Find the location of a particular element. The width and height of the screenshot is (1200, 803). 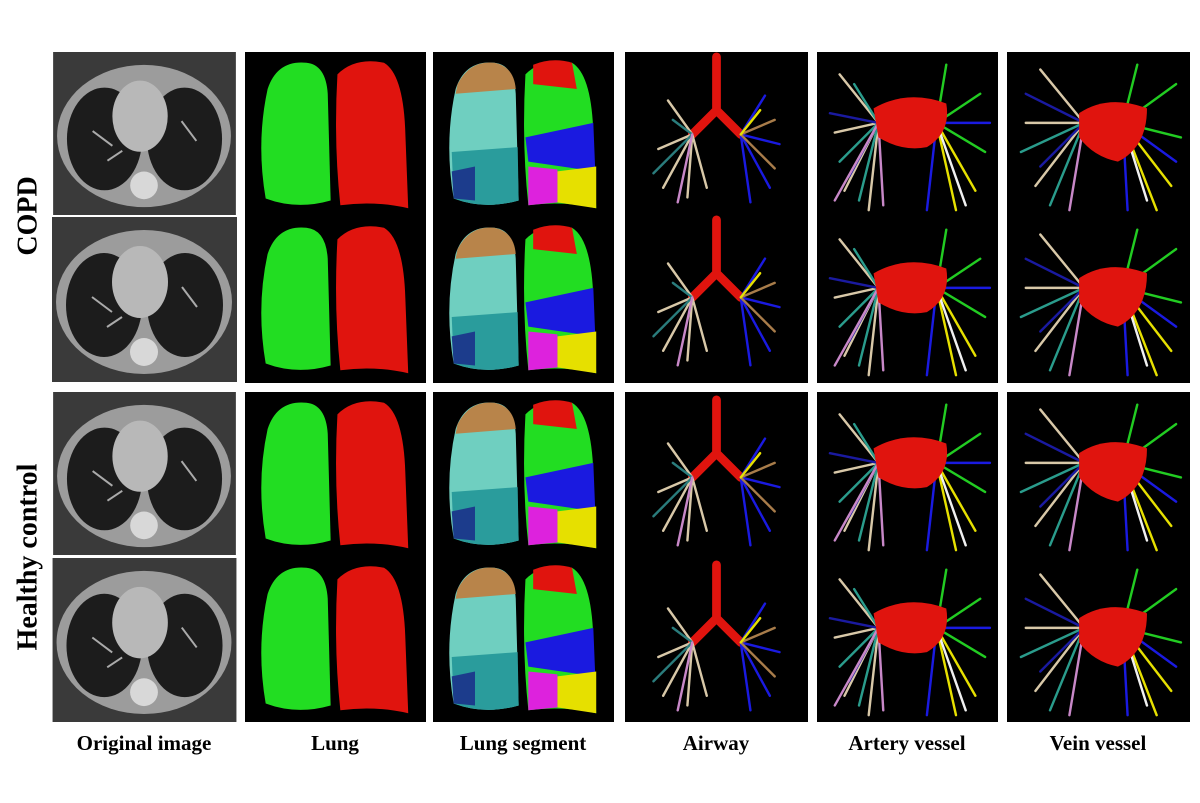

column-label: Original image is located at coordinates (144, 743).